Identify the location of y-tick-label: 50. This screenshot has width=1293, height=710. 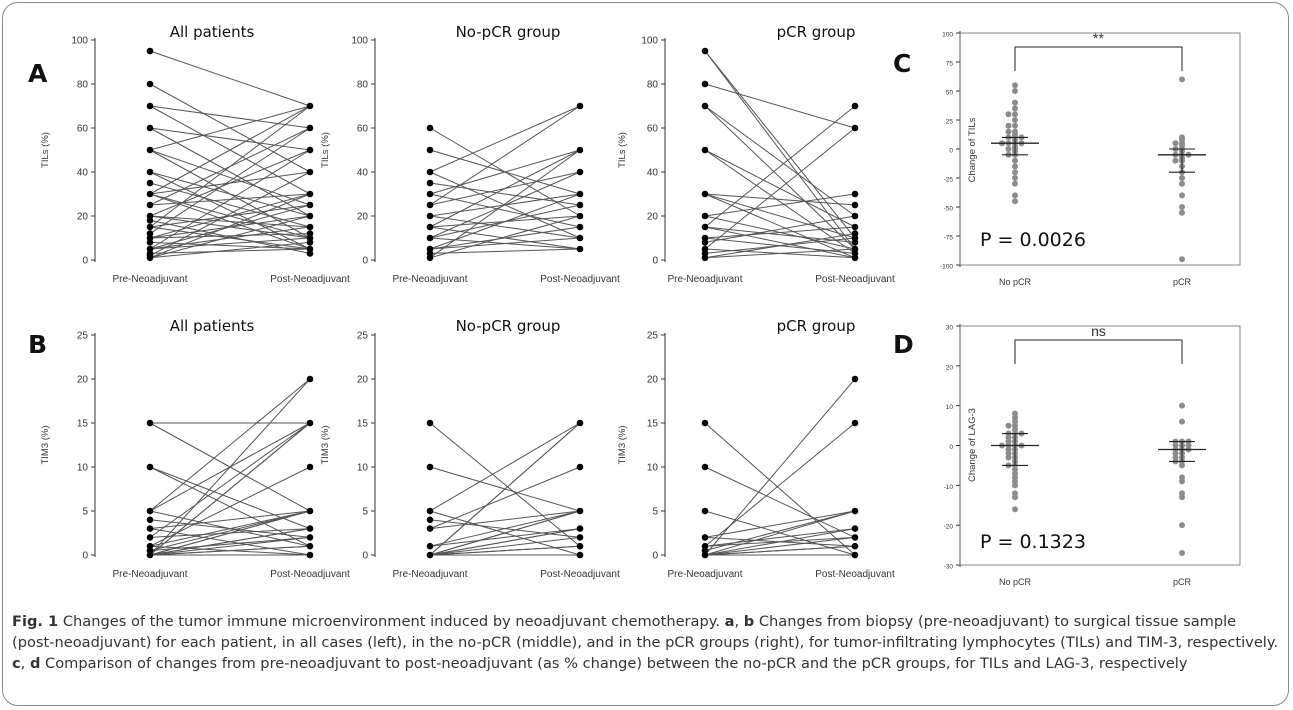
(950, 93).